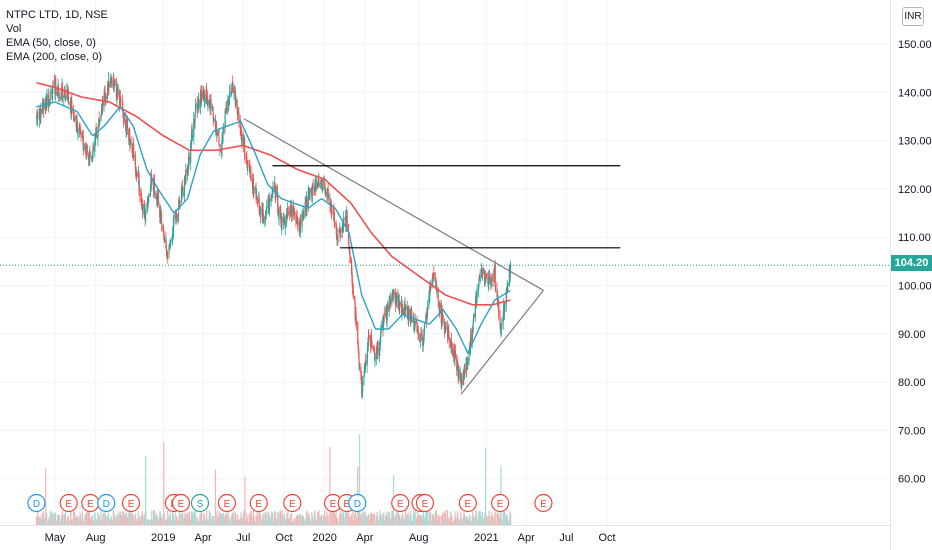 The height and width of the screenshot is (550, 932). Describe the element at coordinates (51, 43) in the screenshot. I see `ema50-legend: EMA (50, close, 0)` at that location.